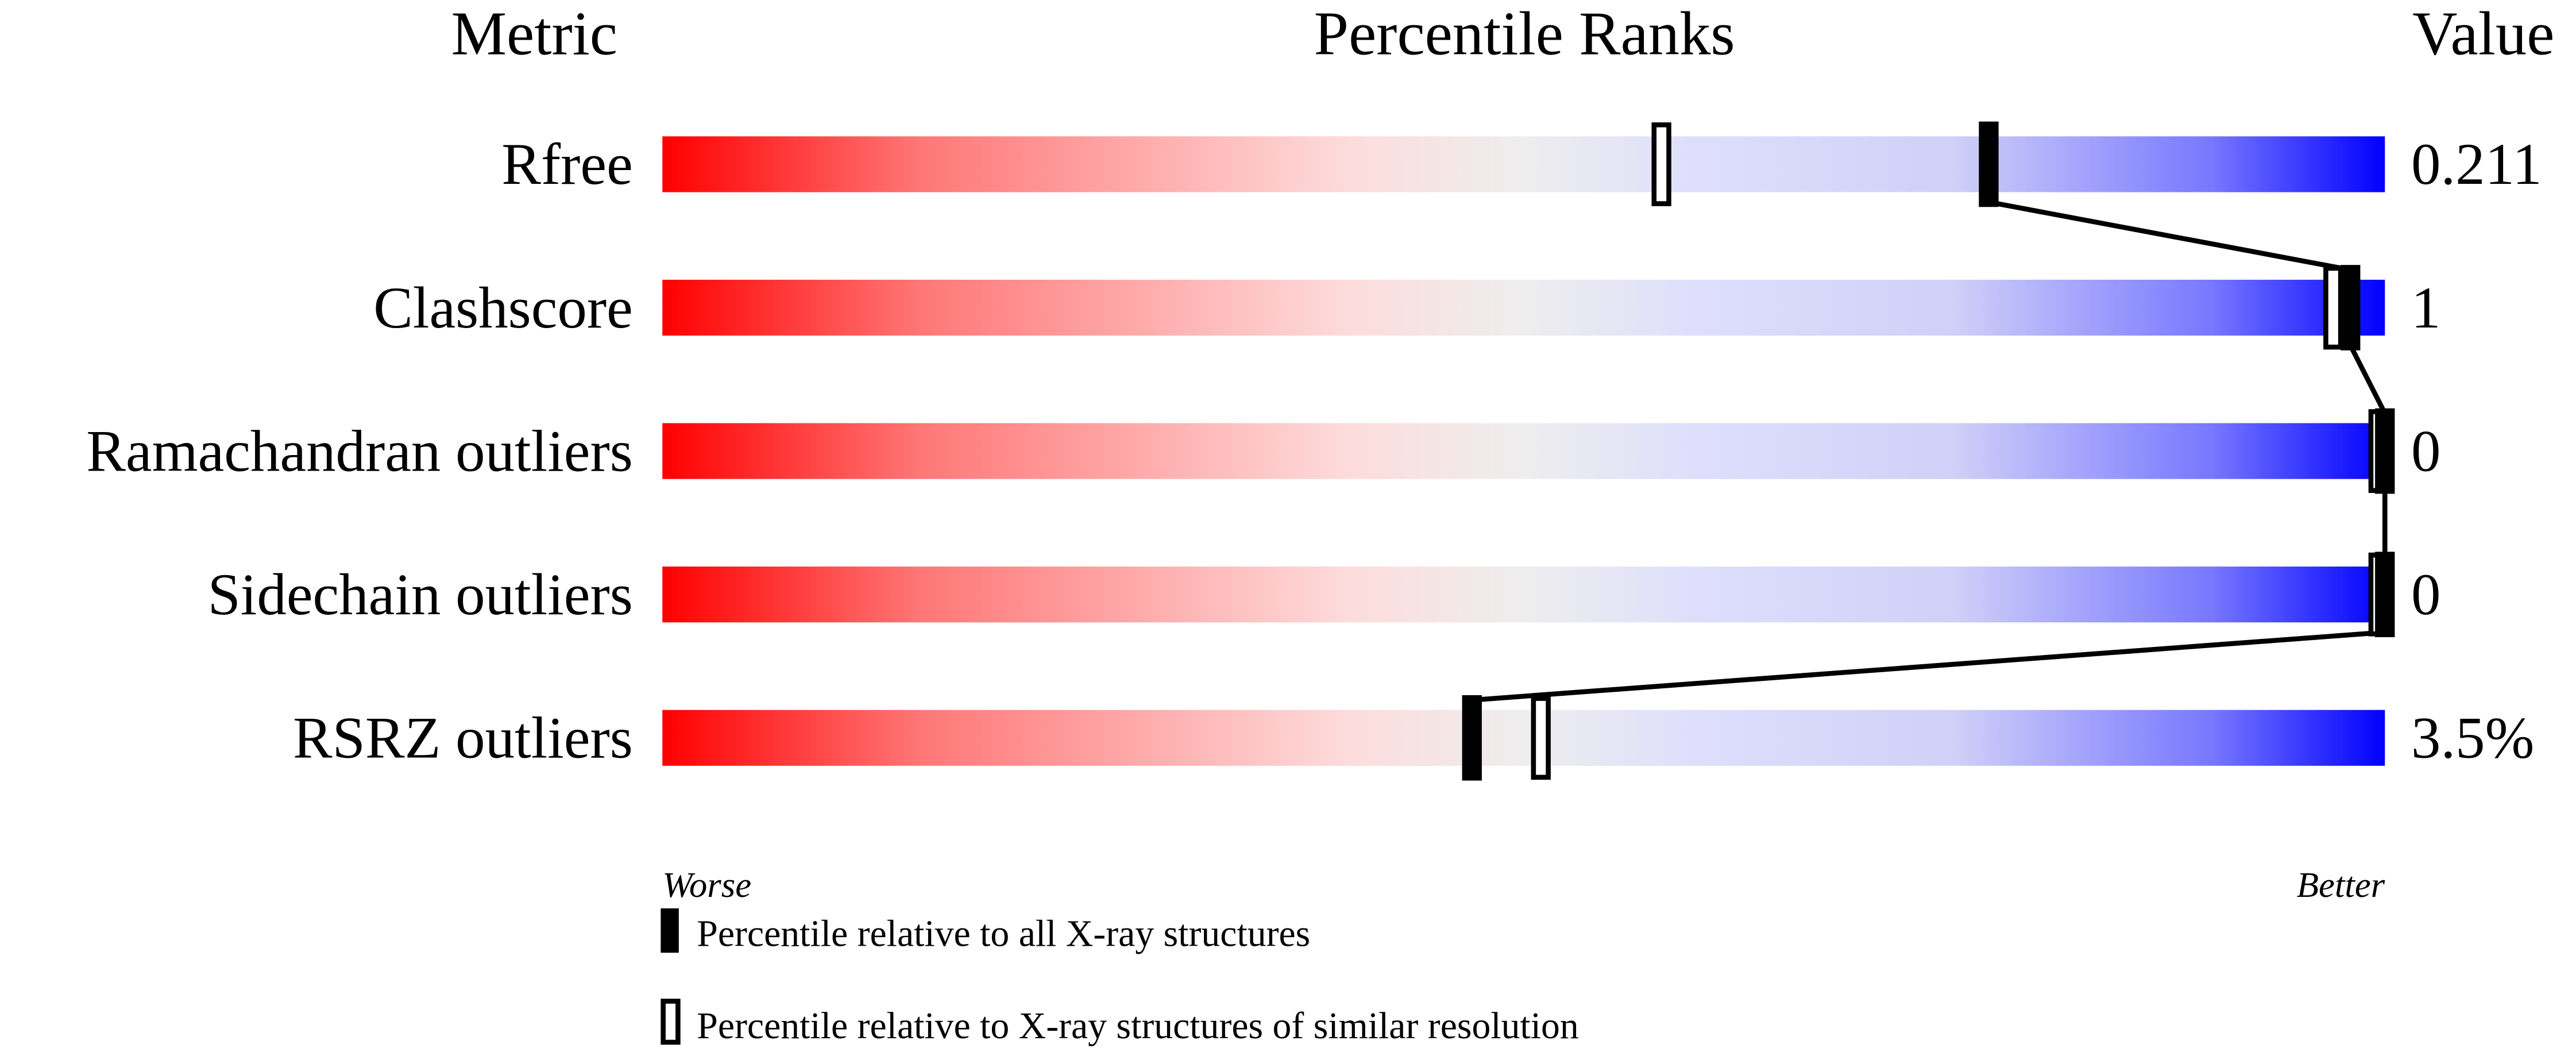 This screenshot has height=1048, width=2576. What do you see at coordinates (2341, 885) in the screenshot?
I see `axis-label-better: Better` at bounding box center [2341, 885].